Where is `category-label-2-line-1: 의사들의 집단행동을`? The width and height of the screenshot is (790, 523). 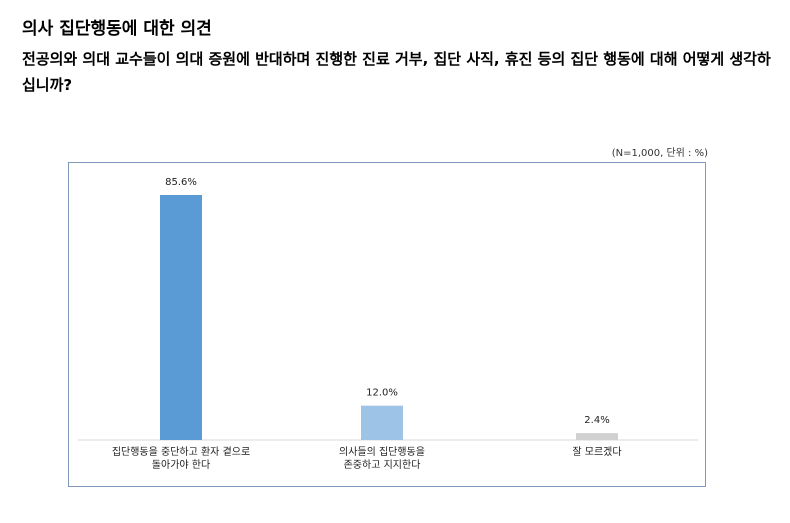
category-label-2-line-1: 의사들의 집단행동을 is located at coordinates (382, 452).